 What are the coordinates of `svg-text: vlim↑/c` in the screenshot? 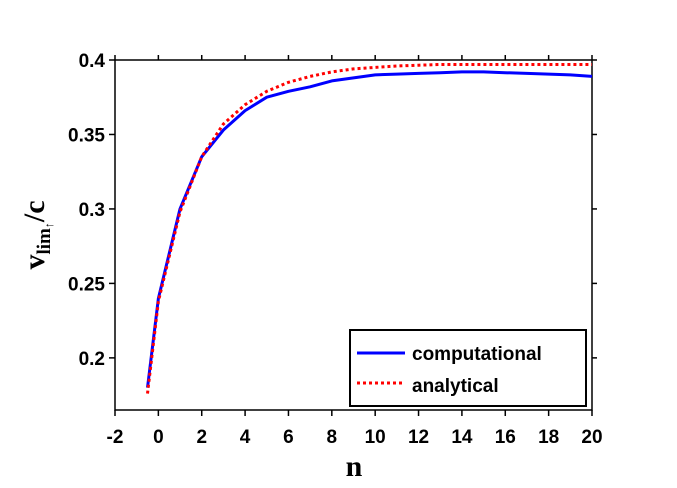 It's located at (37, 234).